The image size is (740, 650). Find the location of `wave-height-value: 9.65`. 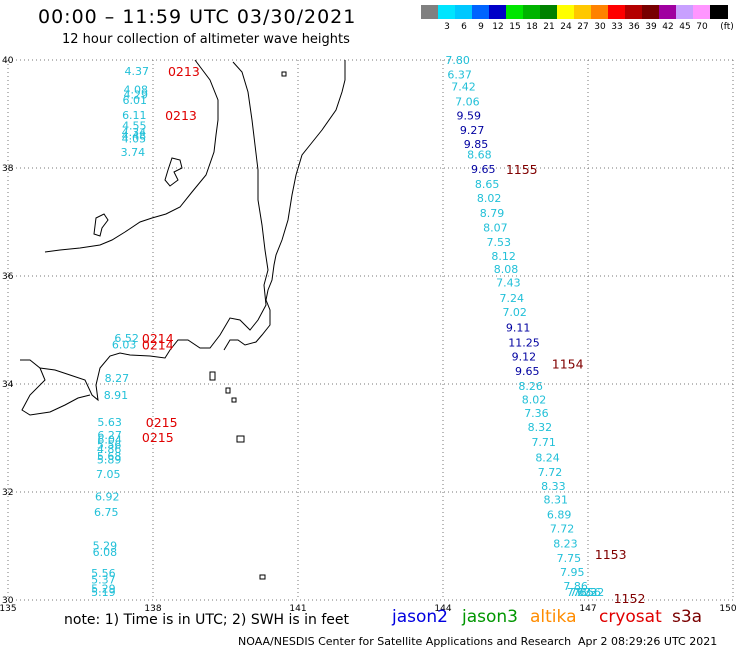

wave-height-value: 9.65 is located at coordinates (483, 169).